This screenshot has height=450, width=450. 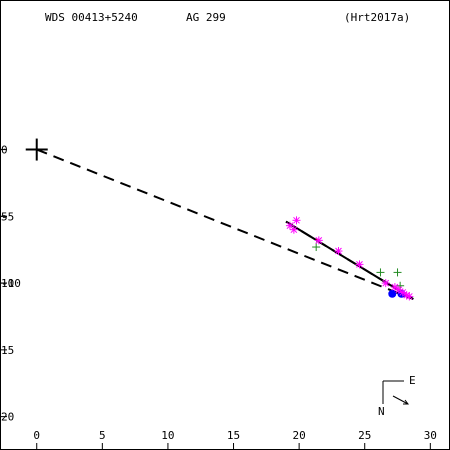 What do you see at coordinates (7, 350) in the screenshot?
I see `y-tick-label: 15` at bounding box center [7, 350].